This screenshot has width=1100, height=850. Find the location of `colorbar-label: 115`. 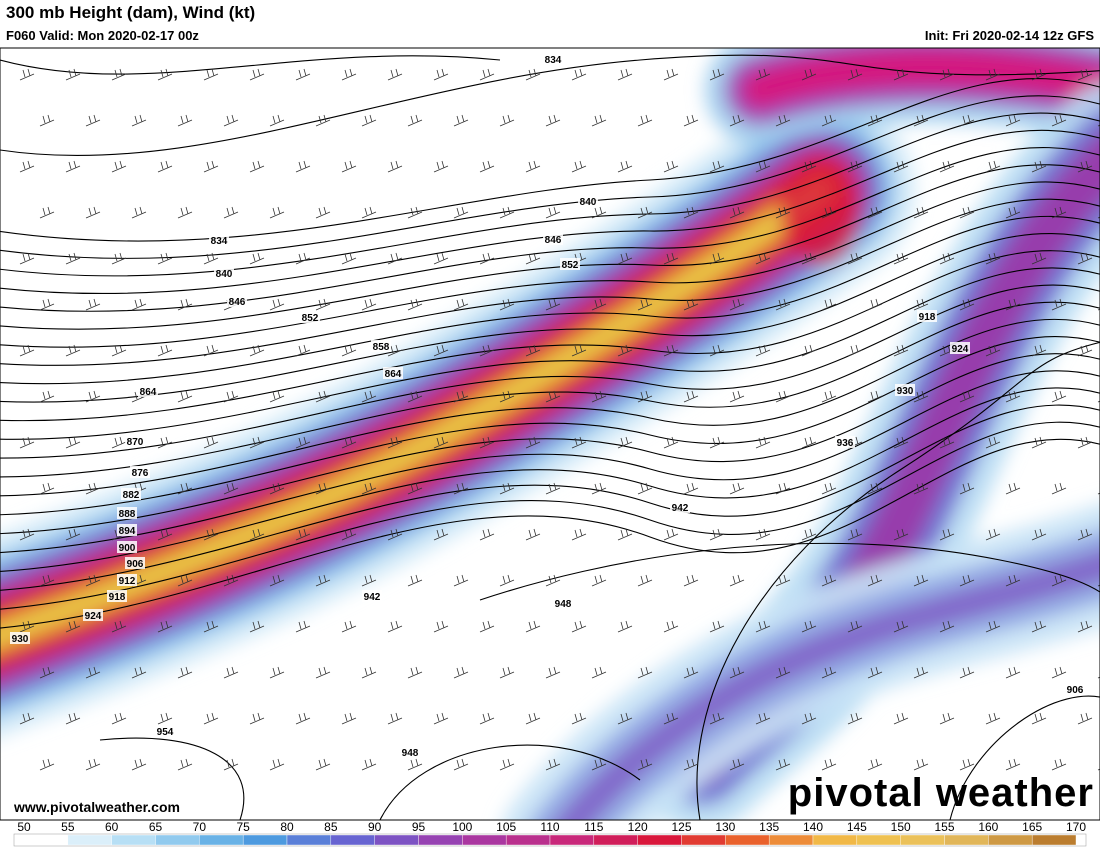

colorbar-label: 115 is located at coordinates (593, 827).